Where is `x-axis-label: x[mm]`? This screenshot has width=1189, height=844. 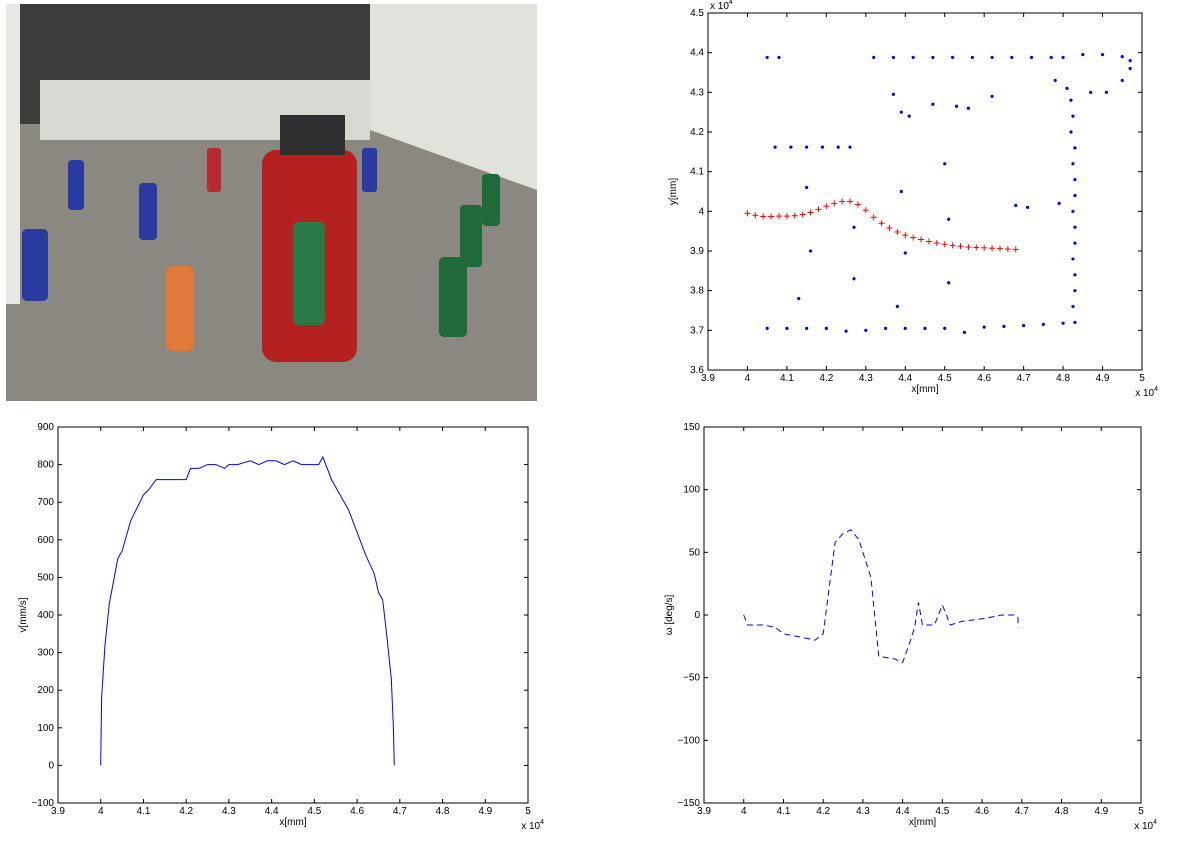
x-axis-label: x[mm] is located at coordinates (924, 389).